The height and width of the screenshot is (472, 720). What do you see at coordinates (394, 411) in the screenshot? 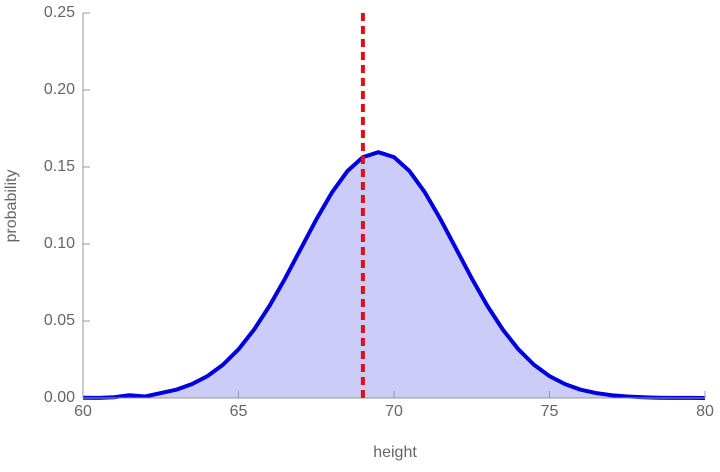
I see `x-tick-label: 70` at bounding box center [394, 411].